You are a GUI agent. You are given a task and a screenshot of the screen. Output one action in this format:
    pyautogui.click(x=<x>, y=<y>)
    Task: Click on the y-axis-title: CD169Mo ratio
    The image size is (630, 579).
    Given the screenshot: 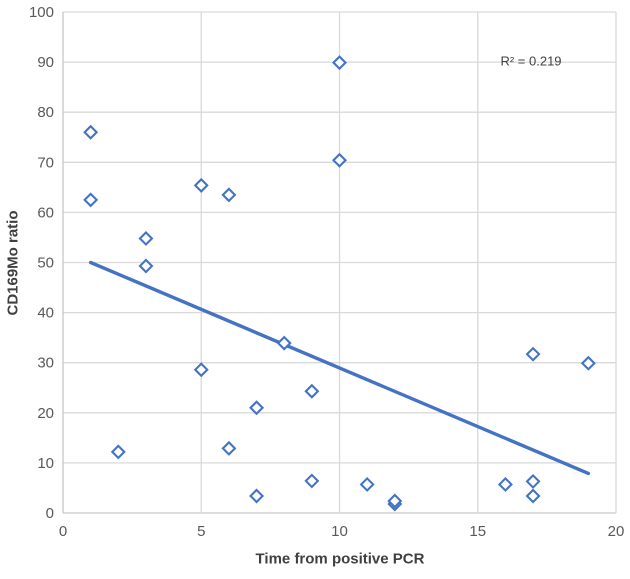 What is the action you would take?
    pyautogui.click(x=13, y=263)
    